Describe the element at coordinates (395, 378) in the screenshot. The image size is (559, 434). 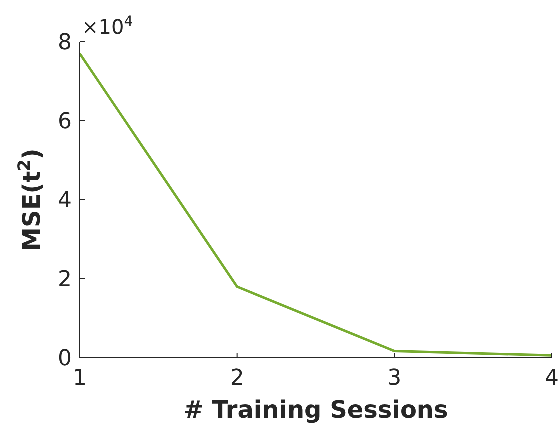
I see `x-tick-label: 3` at that location.